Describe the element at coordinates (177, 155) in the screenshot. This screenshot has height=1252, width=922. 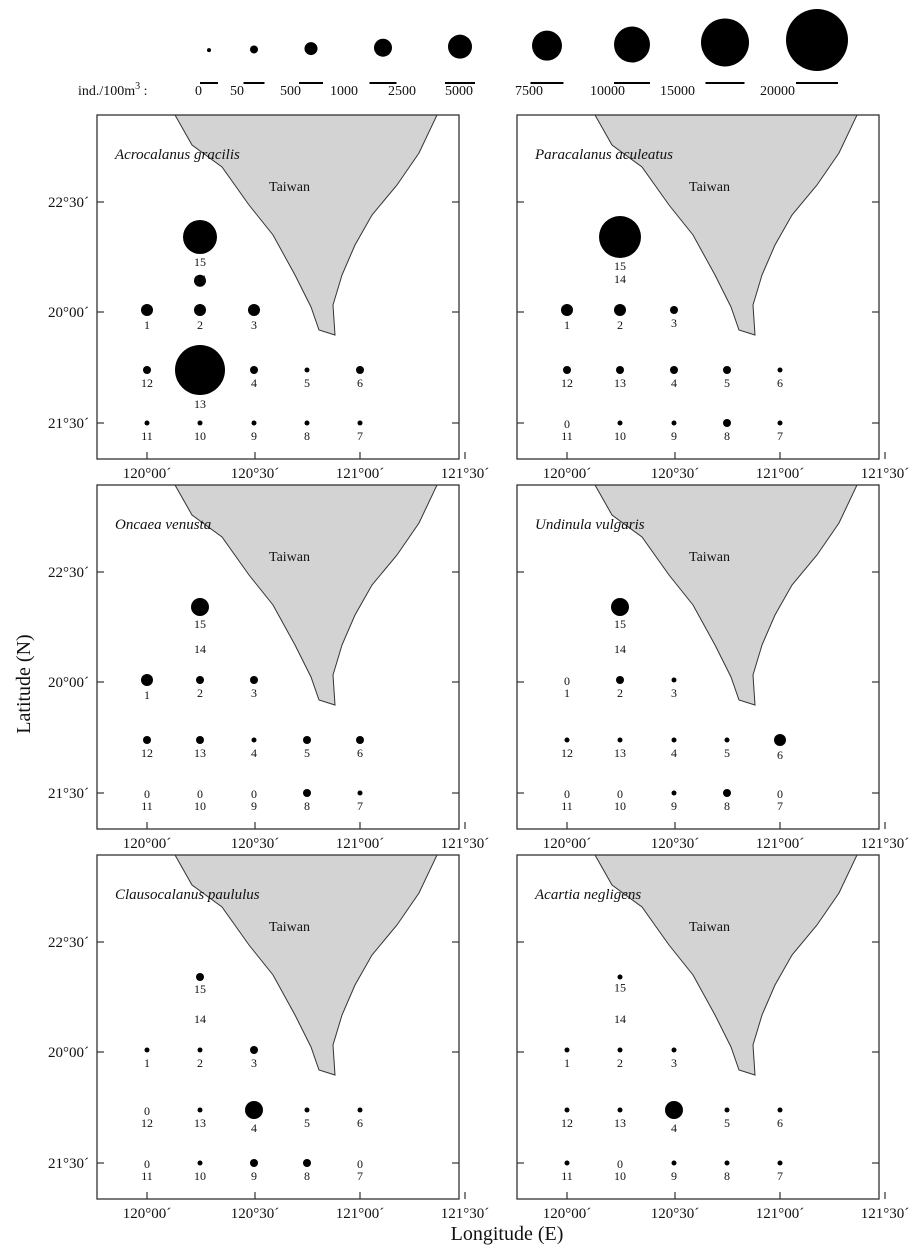
I see `species-title: Acrocalanus gracilis` at that location.